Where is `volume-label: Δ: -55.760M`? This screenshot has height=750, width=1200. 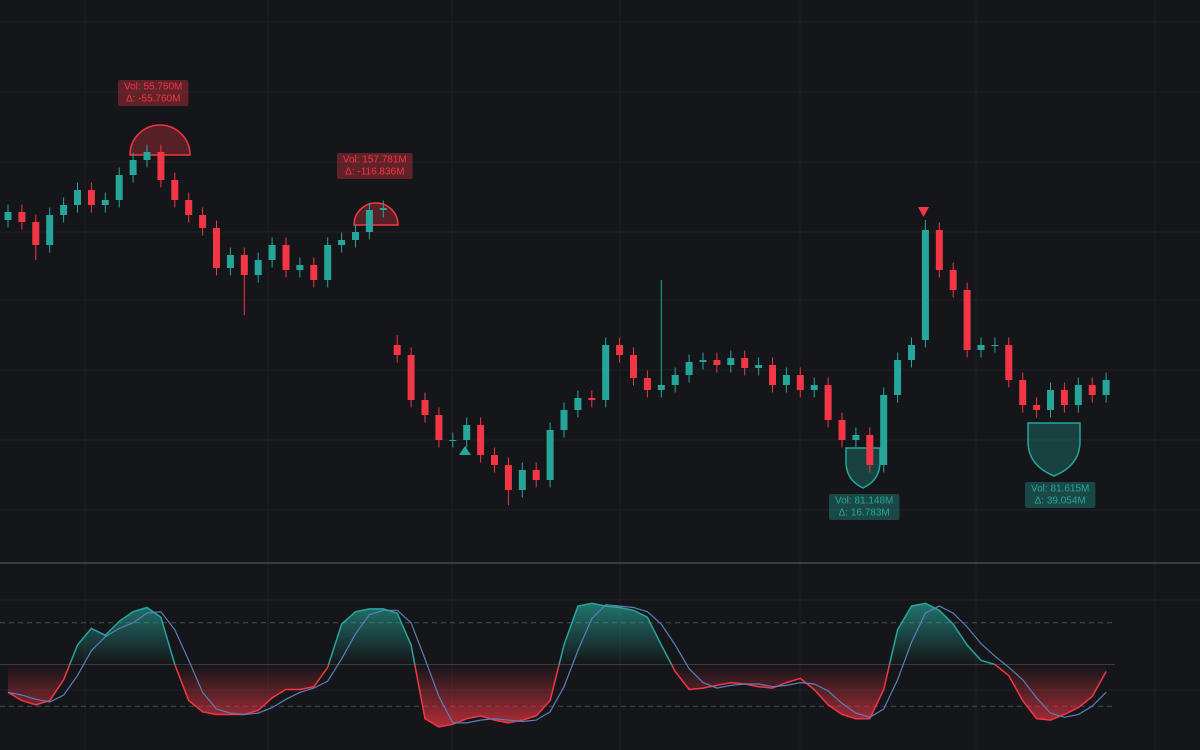 volume-label: Δ: -55.760M is located at coordinates (153, 99).